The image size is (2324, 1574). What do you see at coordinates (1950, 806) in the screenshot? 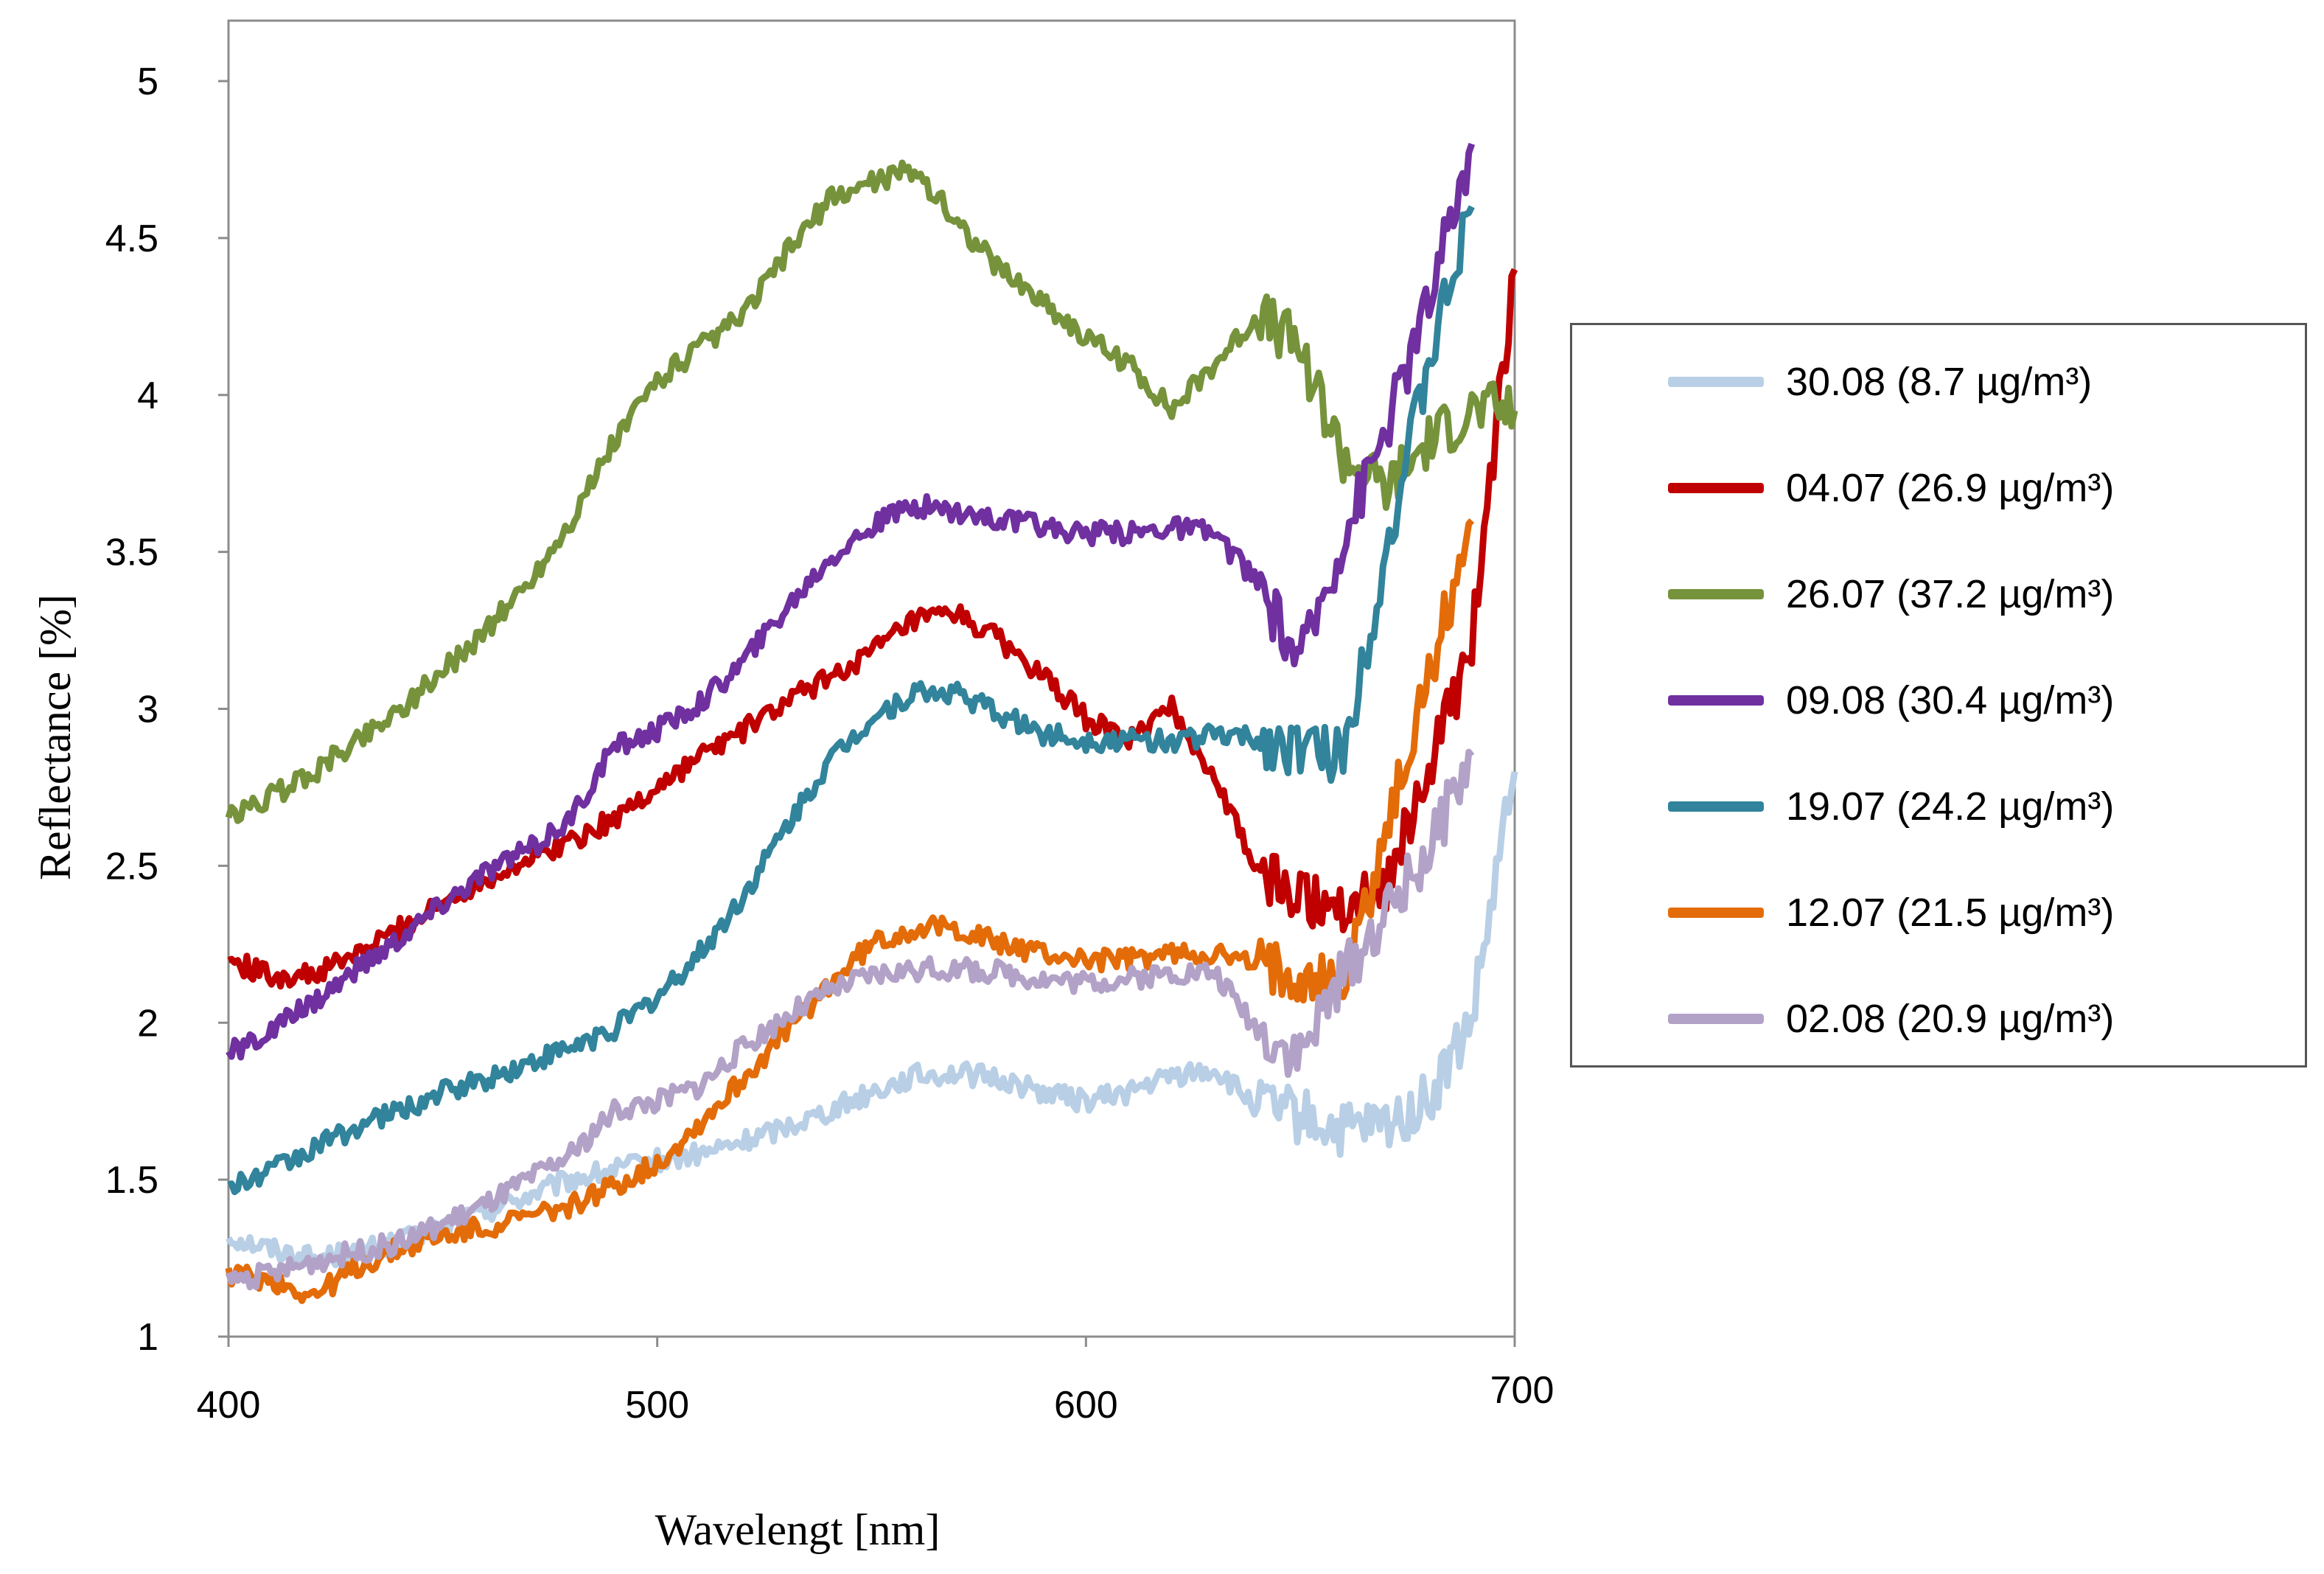
I see `legend-label: 19.07 (24.2 µg/m³)` at bounding box center [1950, 806].